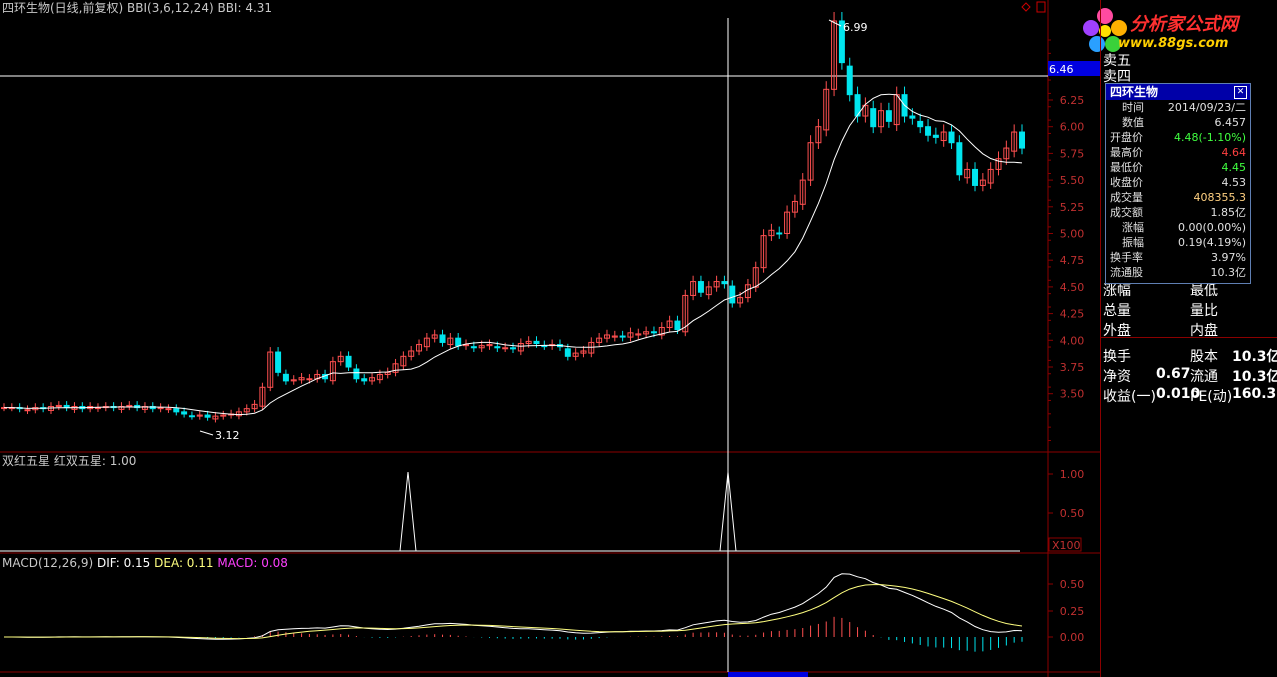  What do you see at coordinates (170, 8) in the screenshot?
I see `indicator-name: BBI(3,6,12,24)` at bounding box center [170, 8].